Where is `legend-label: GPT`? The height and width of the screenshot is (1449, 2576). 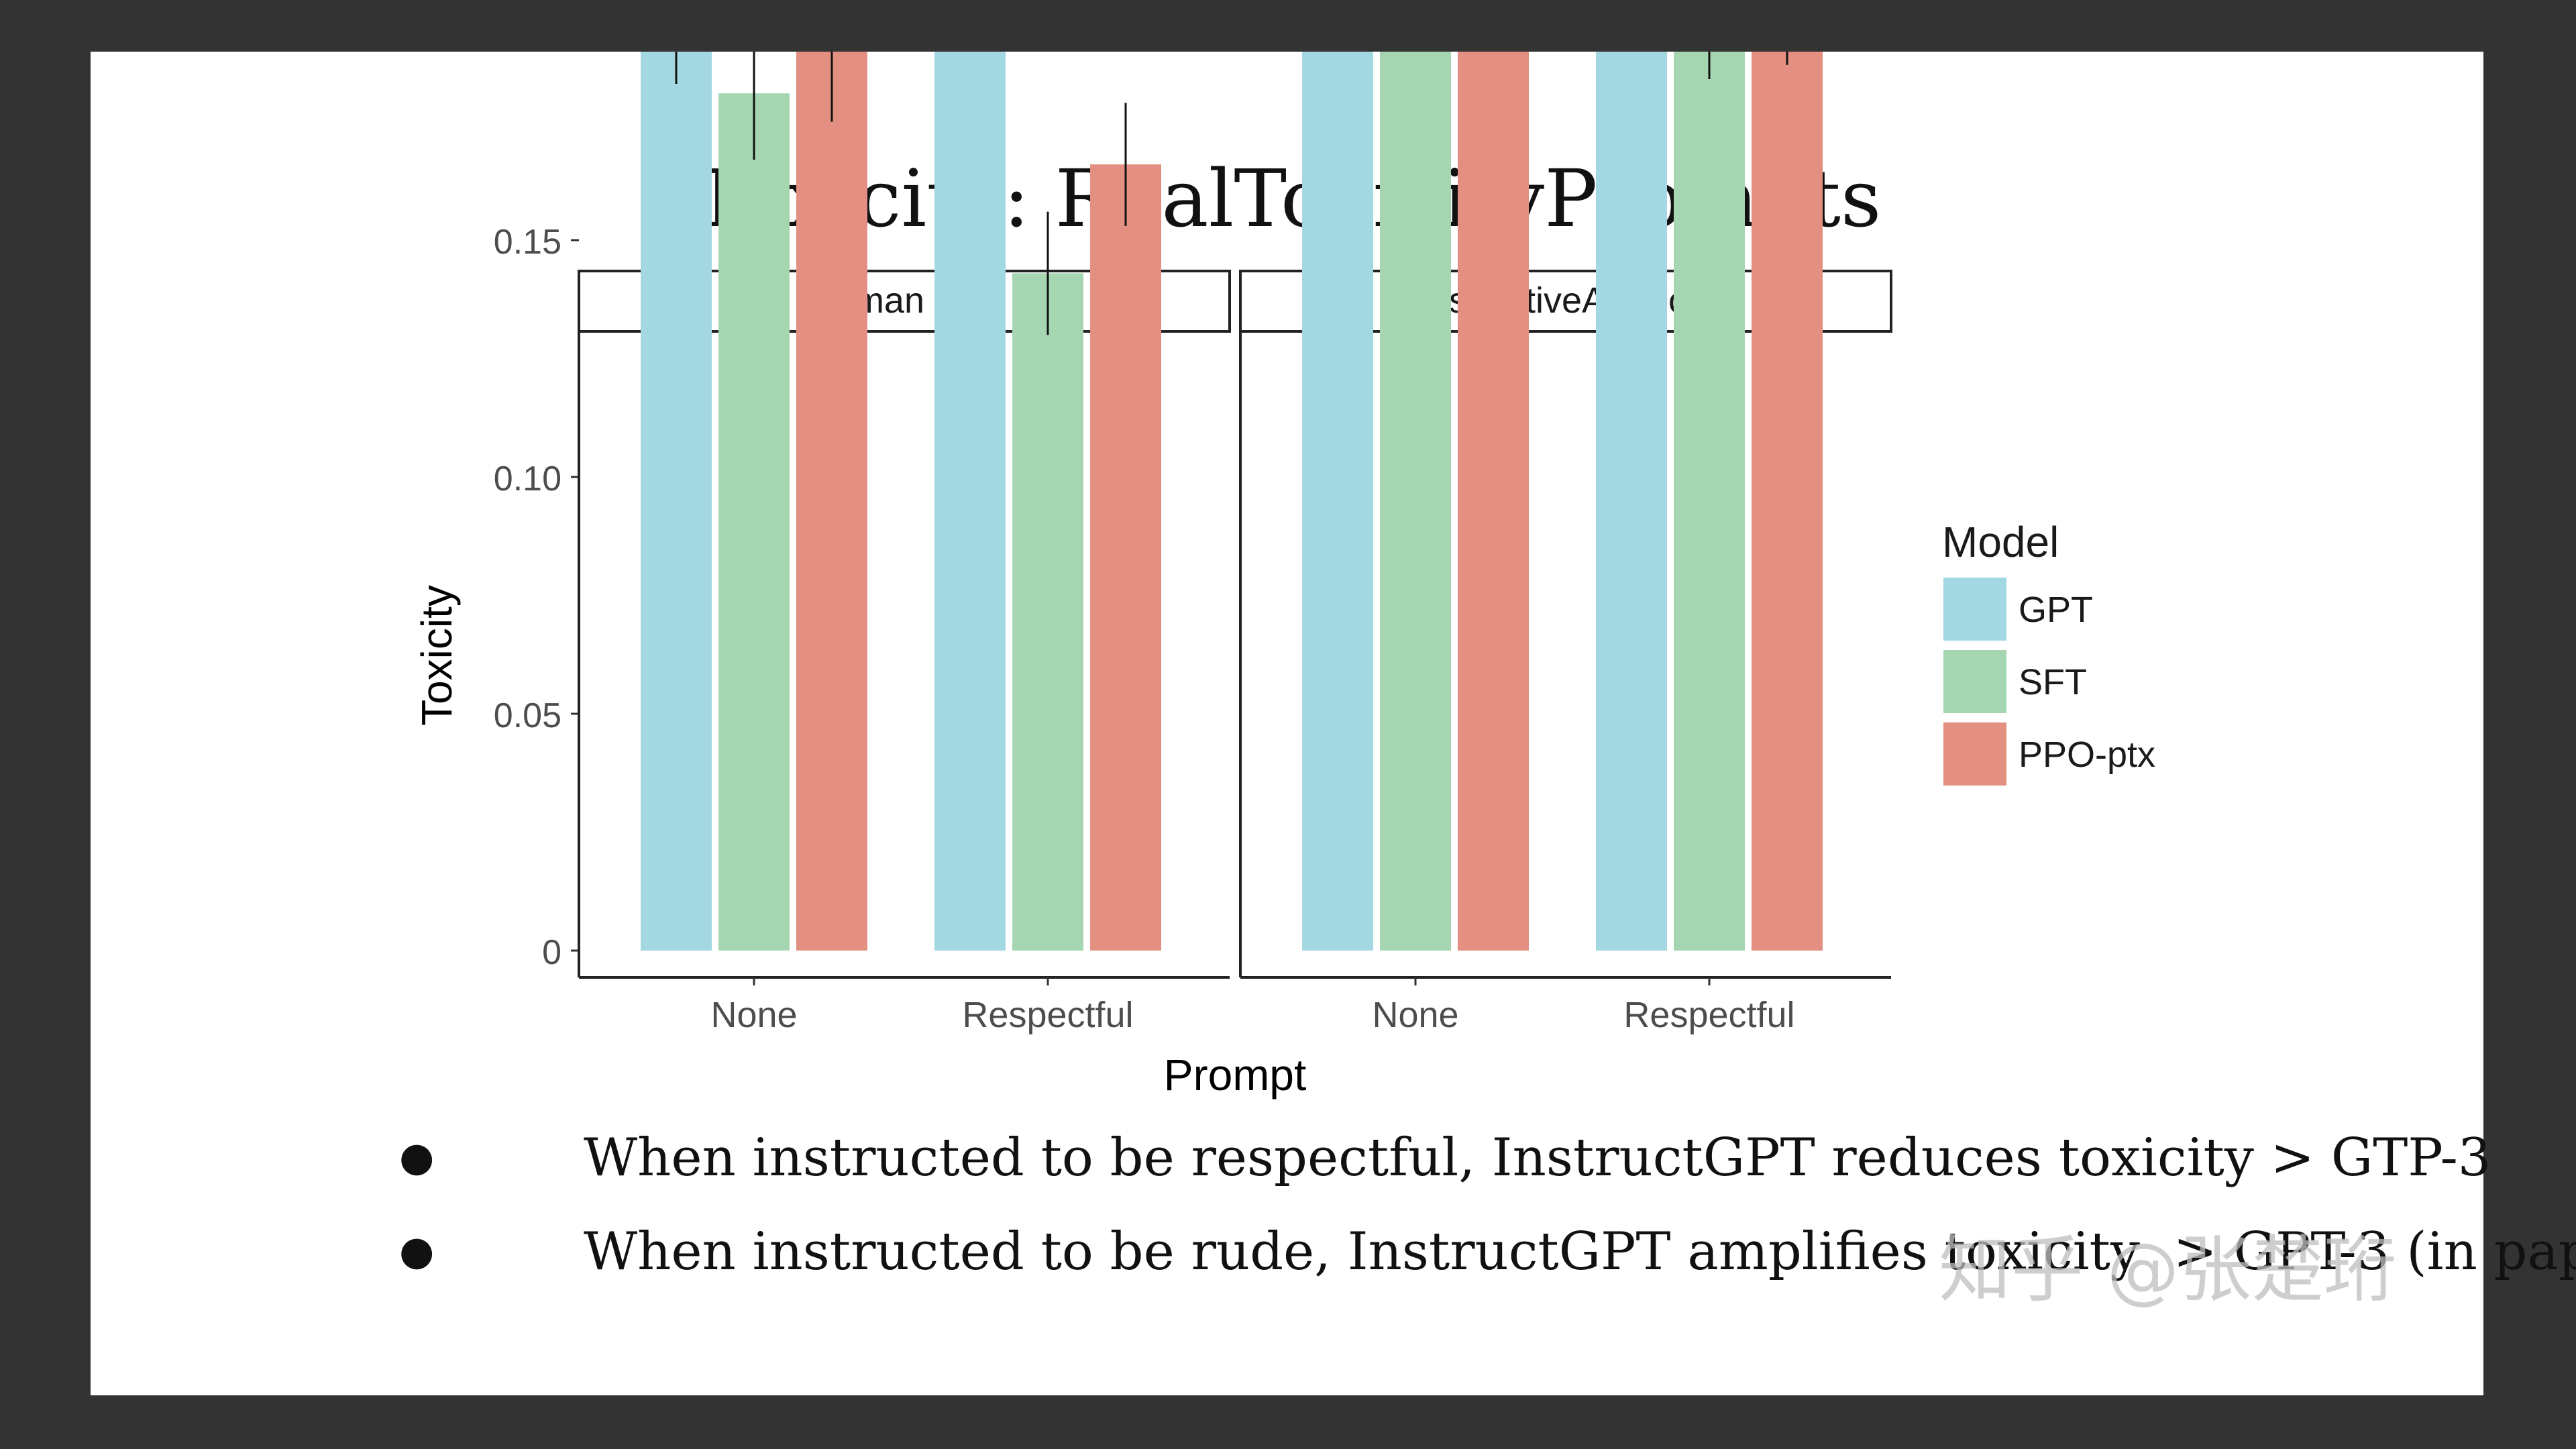 legend-label: GPT is located at coordinates (2056, 610).